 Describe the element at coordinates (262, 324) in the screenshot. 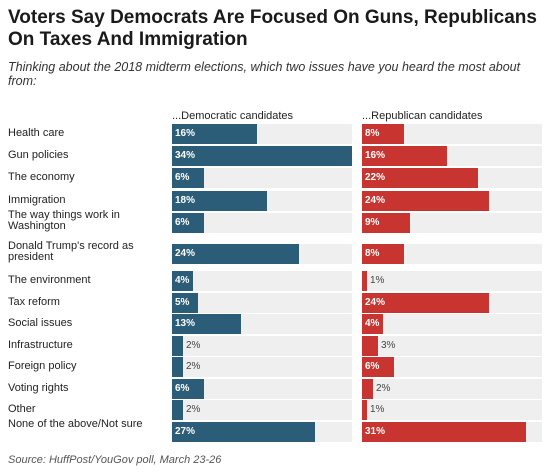

I see `bar-track: 13%` at that location.